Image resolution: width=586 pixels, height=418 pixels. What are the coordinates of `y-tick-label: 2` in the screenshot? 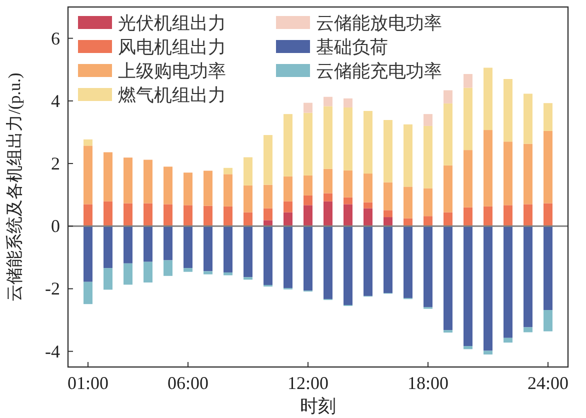 It's located at (55, 164).